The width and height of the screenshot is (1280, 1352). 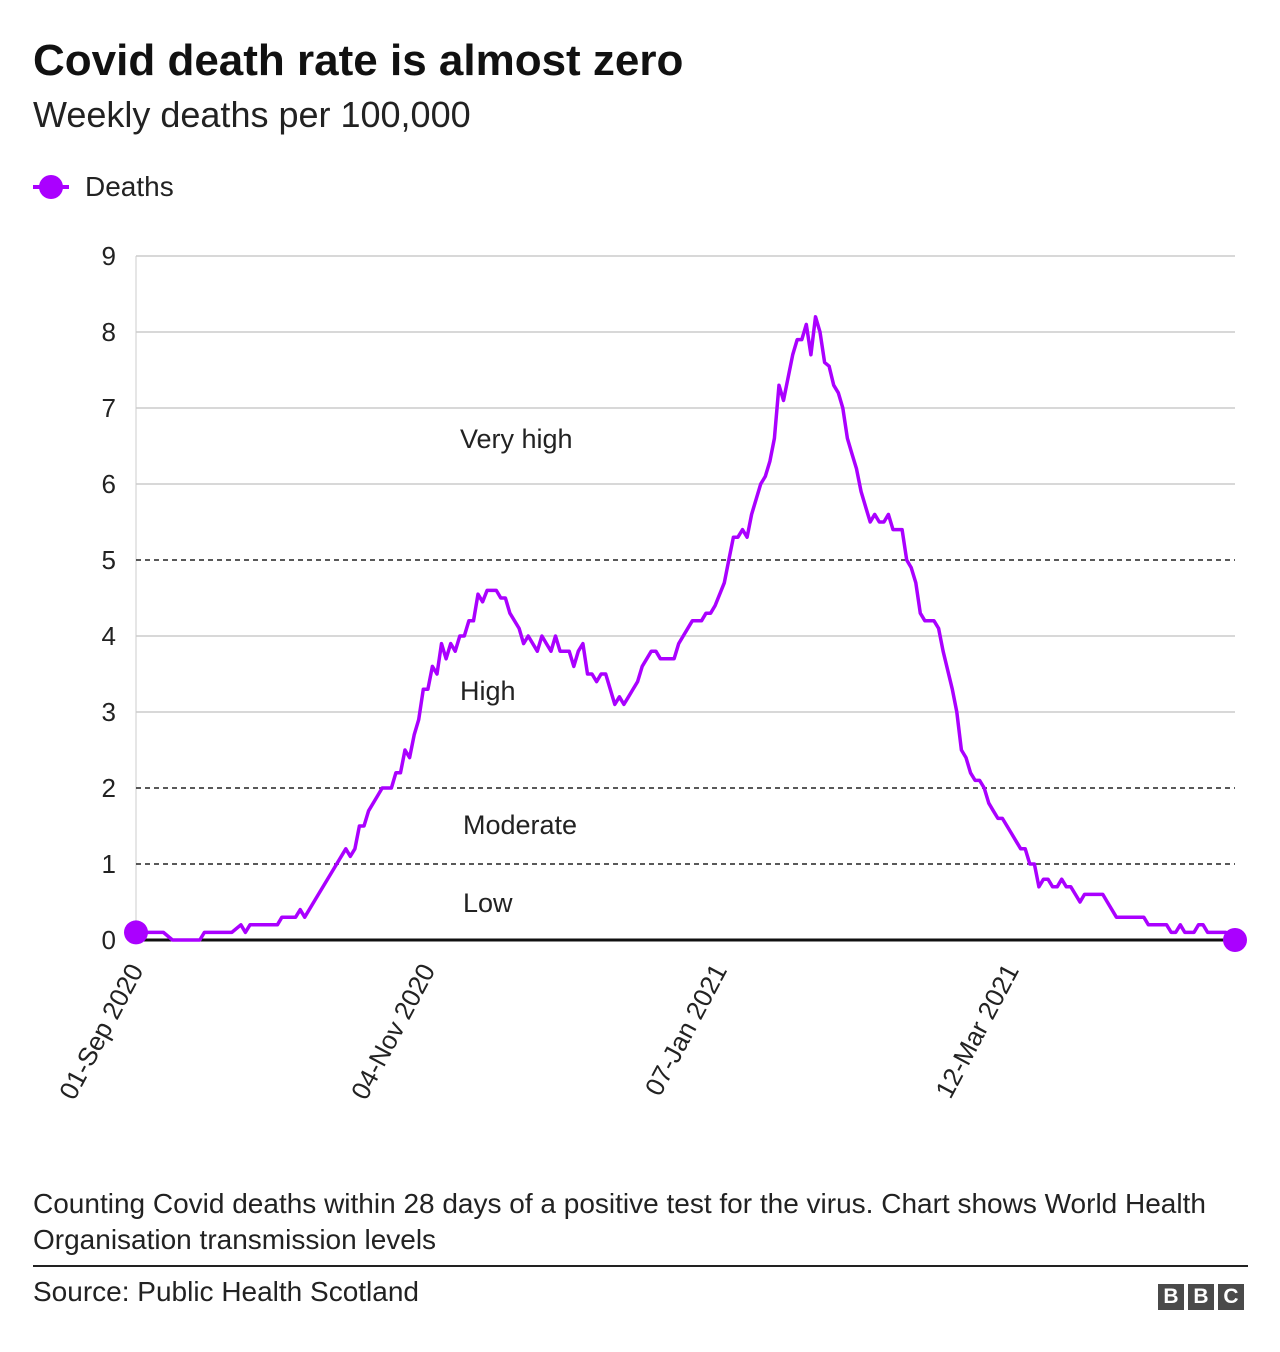 I want to click on legend-label-deaths: Deaths, so click(x=129, y=186).